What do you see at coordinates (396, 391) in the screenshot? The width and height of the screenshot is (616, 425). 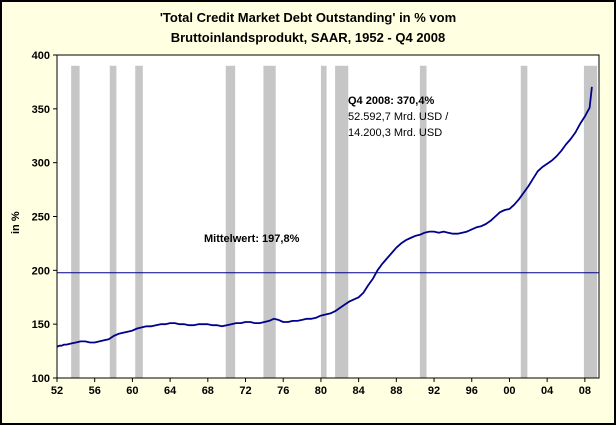 I see `x-tick-label: 88` at bounding box center [396, 391].